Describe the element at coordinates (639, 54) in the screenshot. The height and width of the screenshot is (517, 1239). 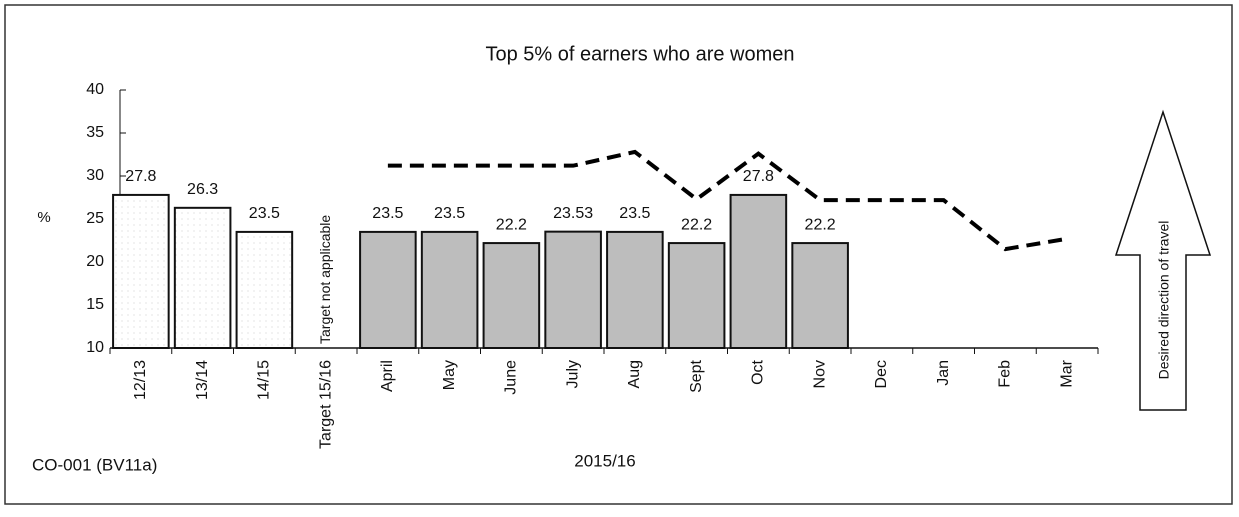
I see `chart-title: Top 5% of earners who are women` at that location.